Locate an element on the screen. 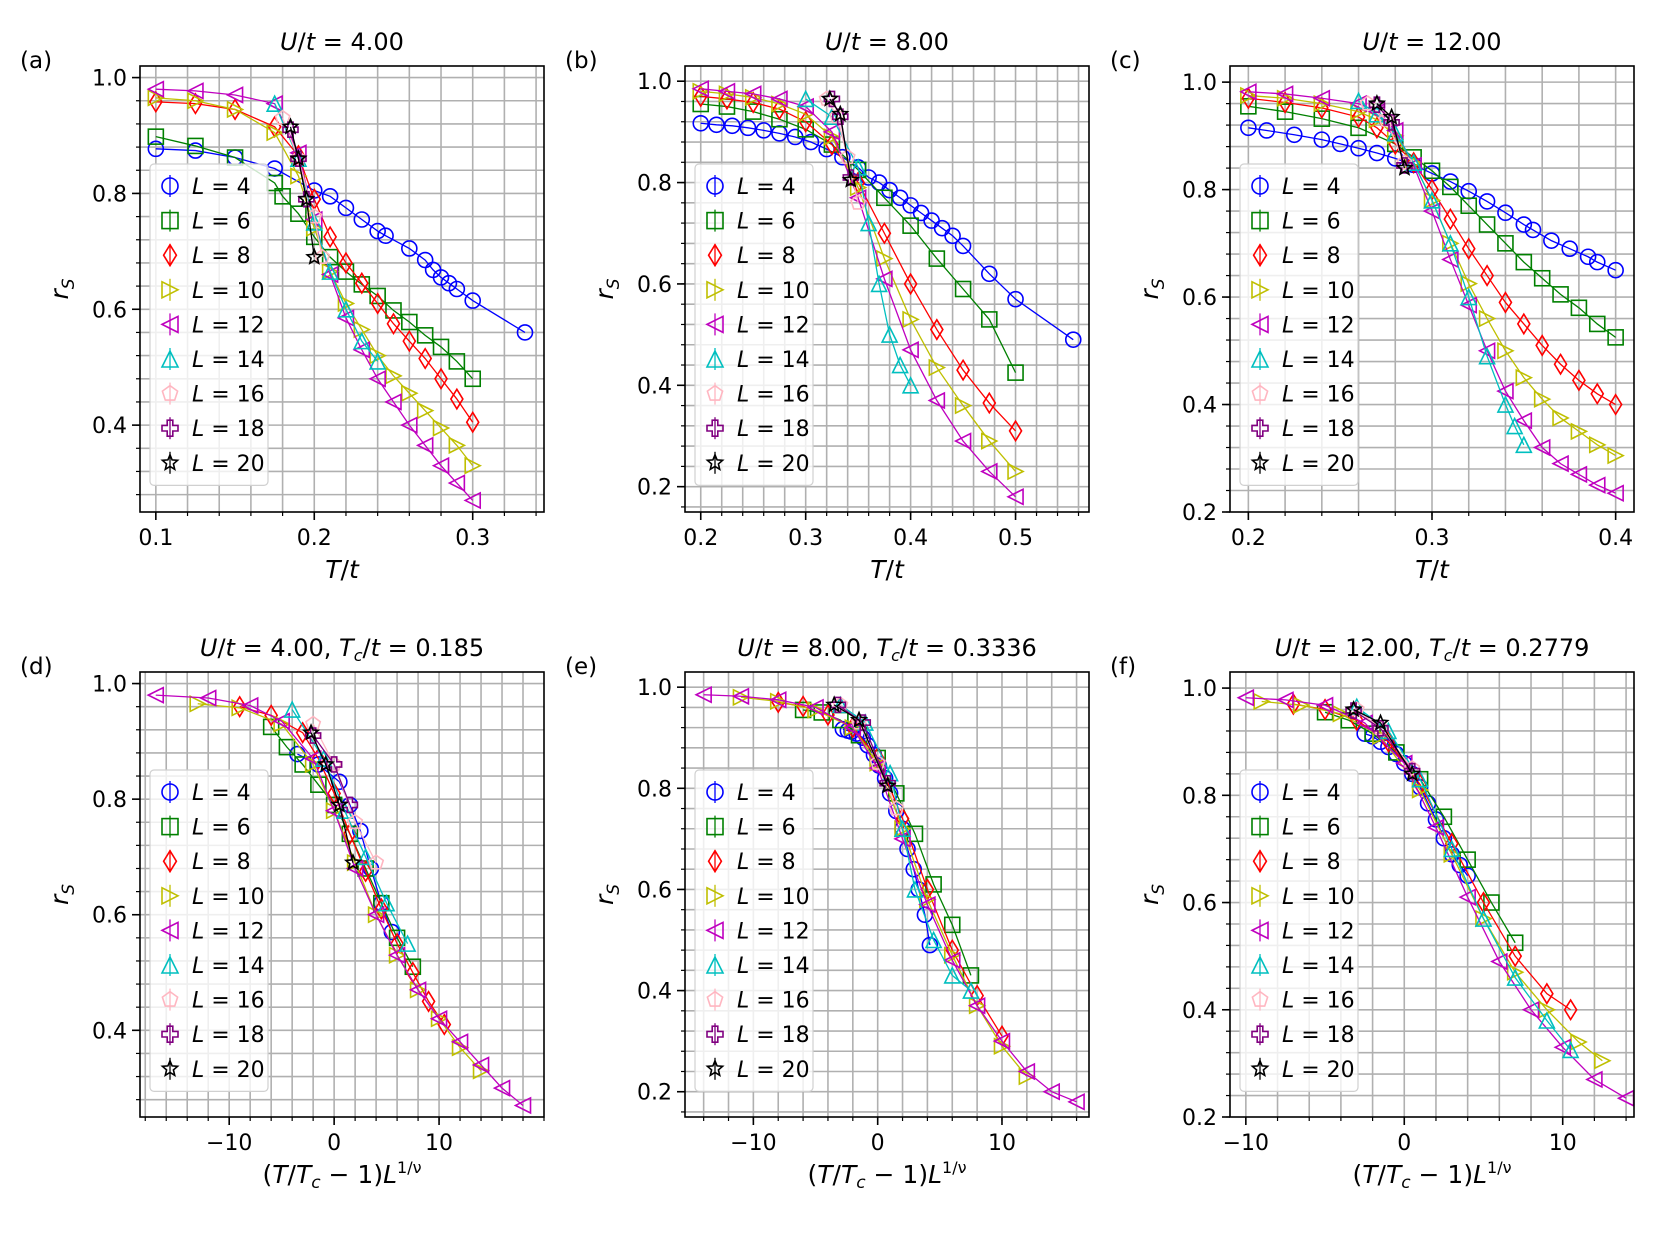 This screenshot has width=1661, height=1246. series-l8 is located at coordinates (342, 865).